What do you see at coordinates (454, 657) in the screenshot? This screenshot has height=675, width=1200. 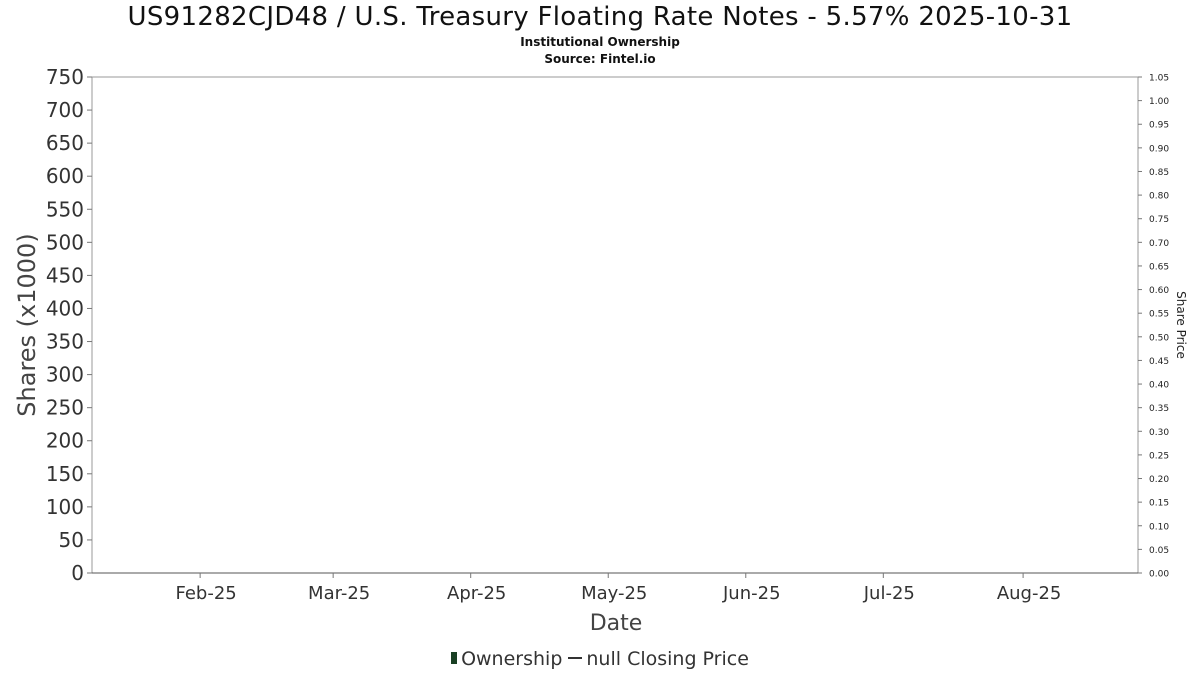 I see `legend-ownership-swatch` at bounding box center [454, 657].